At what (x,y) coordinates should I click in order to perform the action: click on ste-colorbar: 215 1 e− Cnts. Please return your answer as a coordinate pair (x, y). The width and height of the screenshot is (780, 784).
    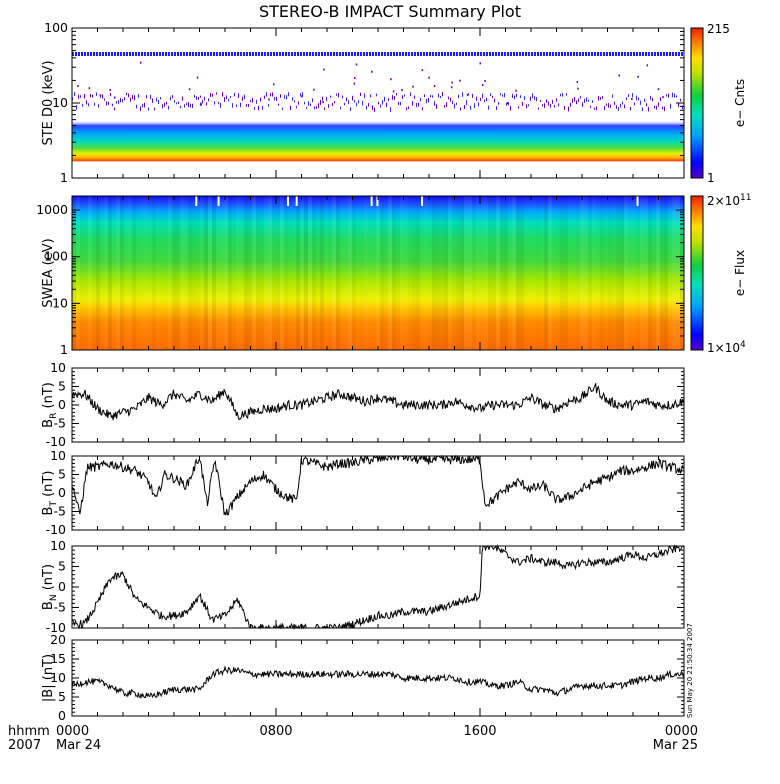
    Looking at the image, I should click on (718, 103).